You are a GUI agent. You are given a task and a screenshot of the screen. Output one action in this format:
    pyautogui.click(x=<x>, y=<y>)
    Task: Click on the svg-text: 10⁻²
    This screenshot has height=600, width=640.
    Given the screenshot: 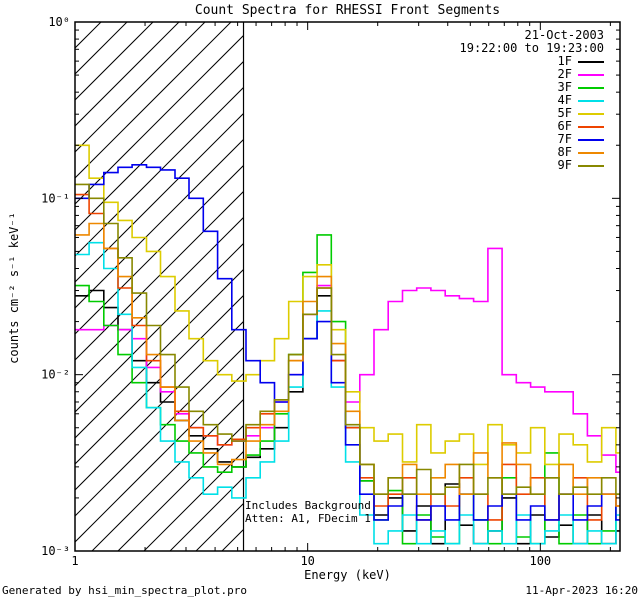 What is the action you would take?
    pyautogui.click(x=55, y=375)
    